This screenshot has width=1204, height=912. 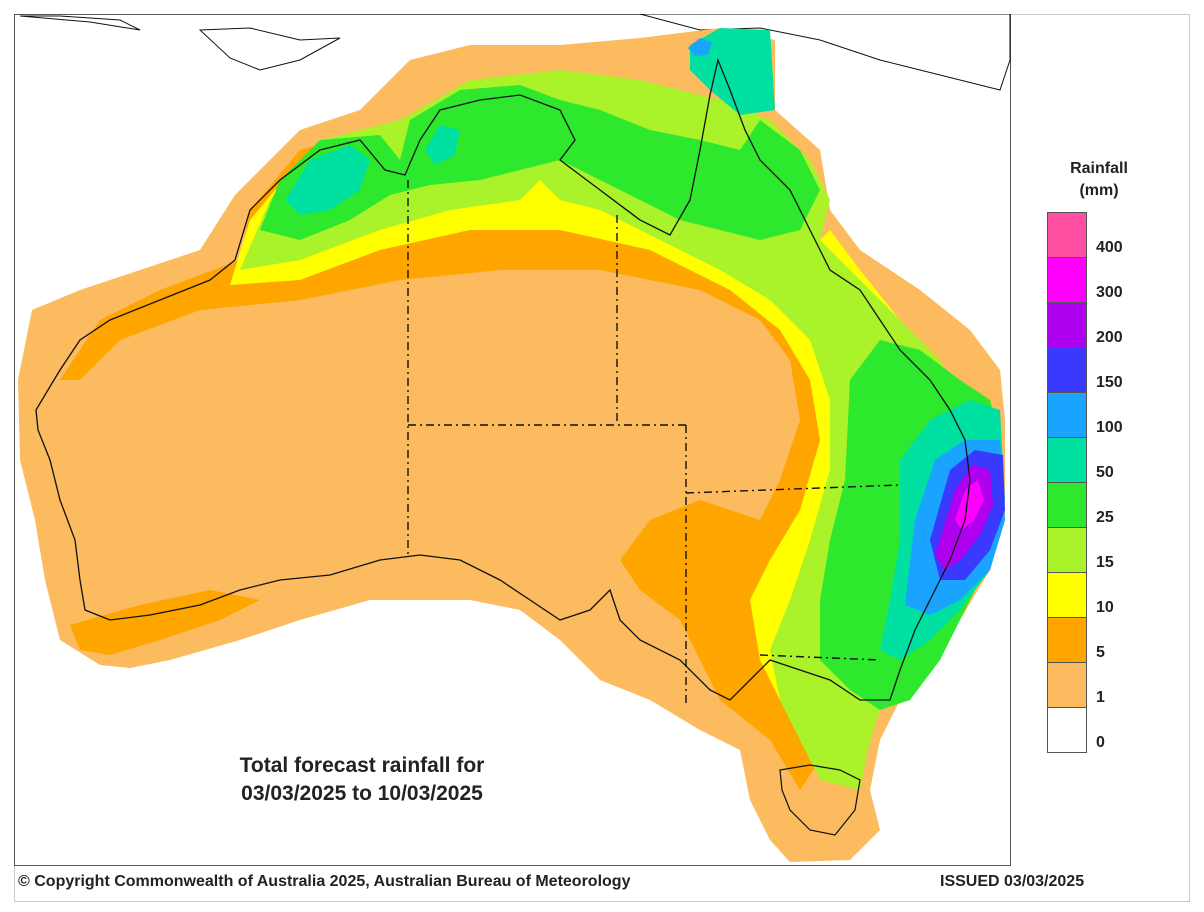 I want to click on rainfall-zone-50mm-kimberley, so click(x=327, y=180).